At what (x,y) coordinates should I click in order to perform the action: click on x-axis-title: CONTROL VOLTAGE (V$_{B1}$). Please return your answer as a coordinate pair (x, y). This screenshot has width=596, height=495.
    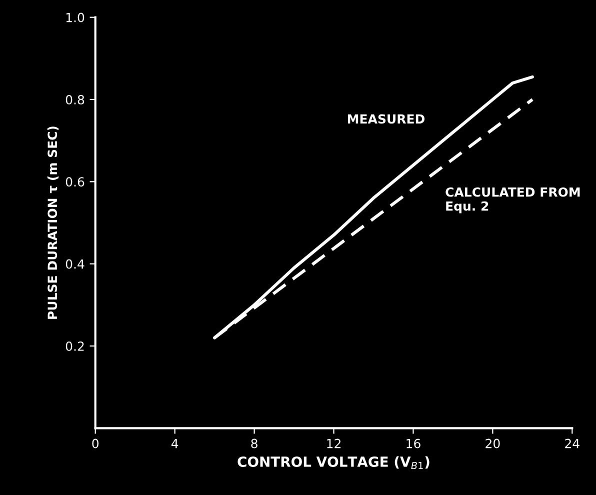
    Looking at the image, I should click on (334, 463).